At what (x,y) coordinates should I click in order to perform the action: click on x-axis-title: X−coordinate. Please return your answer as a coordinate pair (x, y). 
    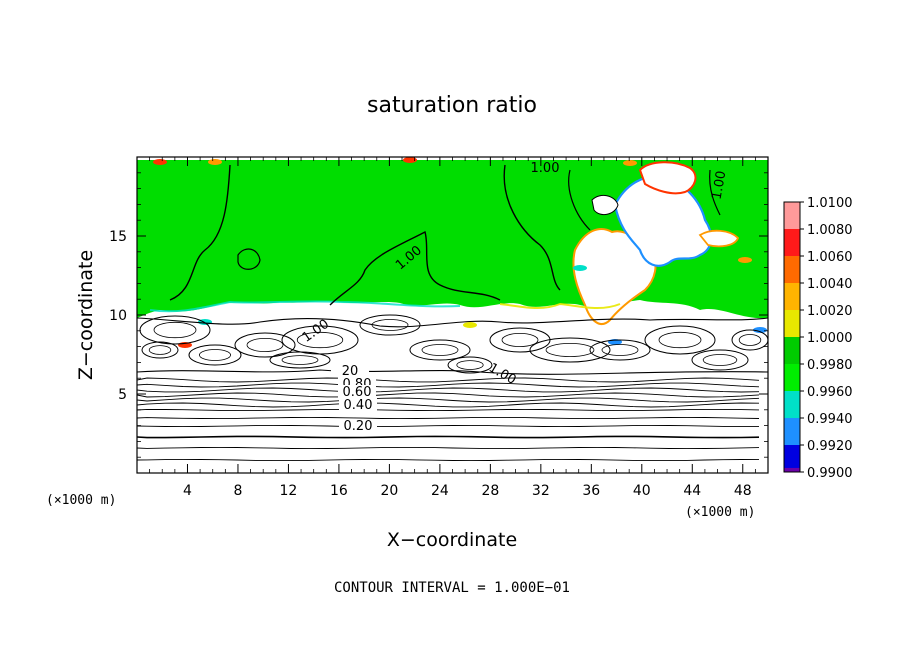
    Looking at the image, I should click on (452, 540).